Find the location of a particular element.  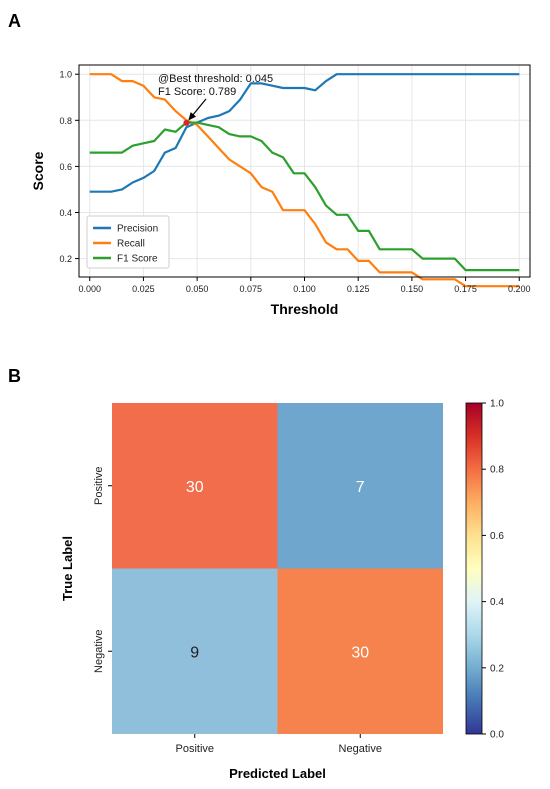

colorbar-tick-label: 0.4 is located at coordinates (497, 602).